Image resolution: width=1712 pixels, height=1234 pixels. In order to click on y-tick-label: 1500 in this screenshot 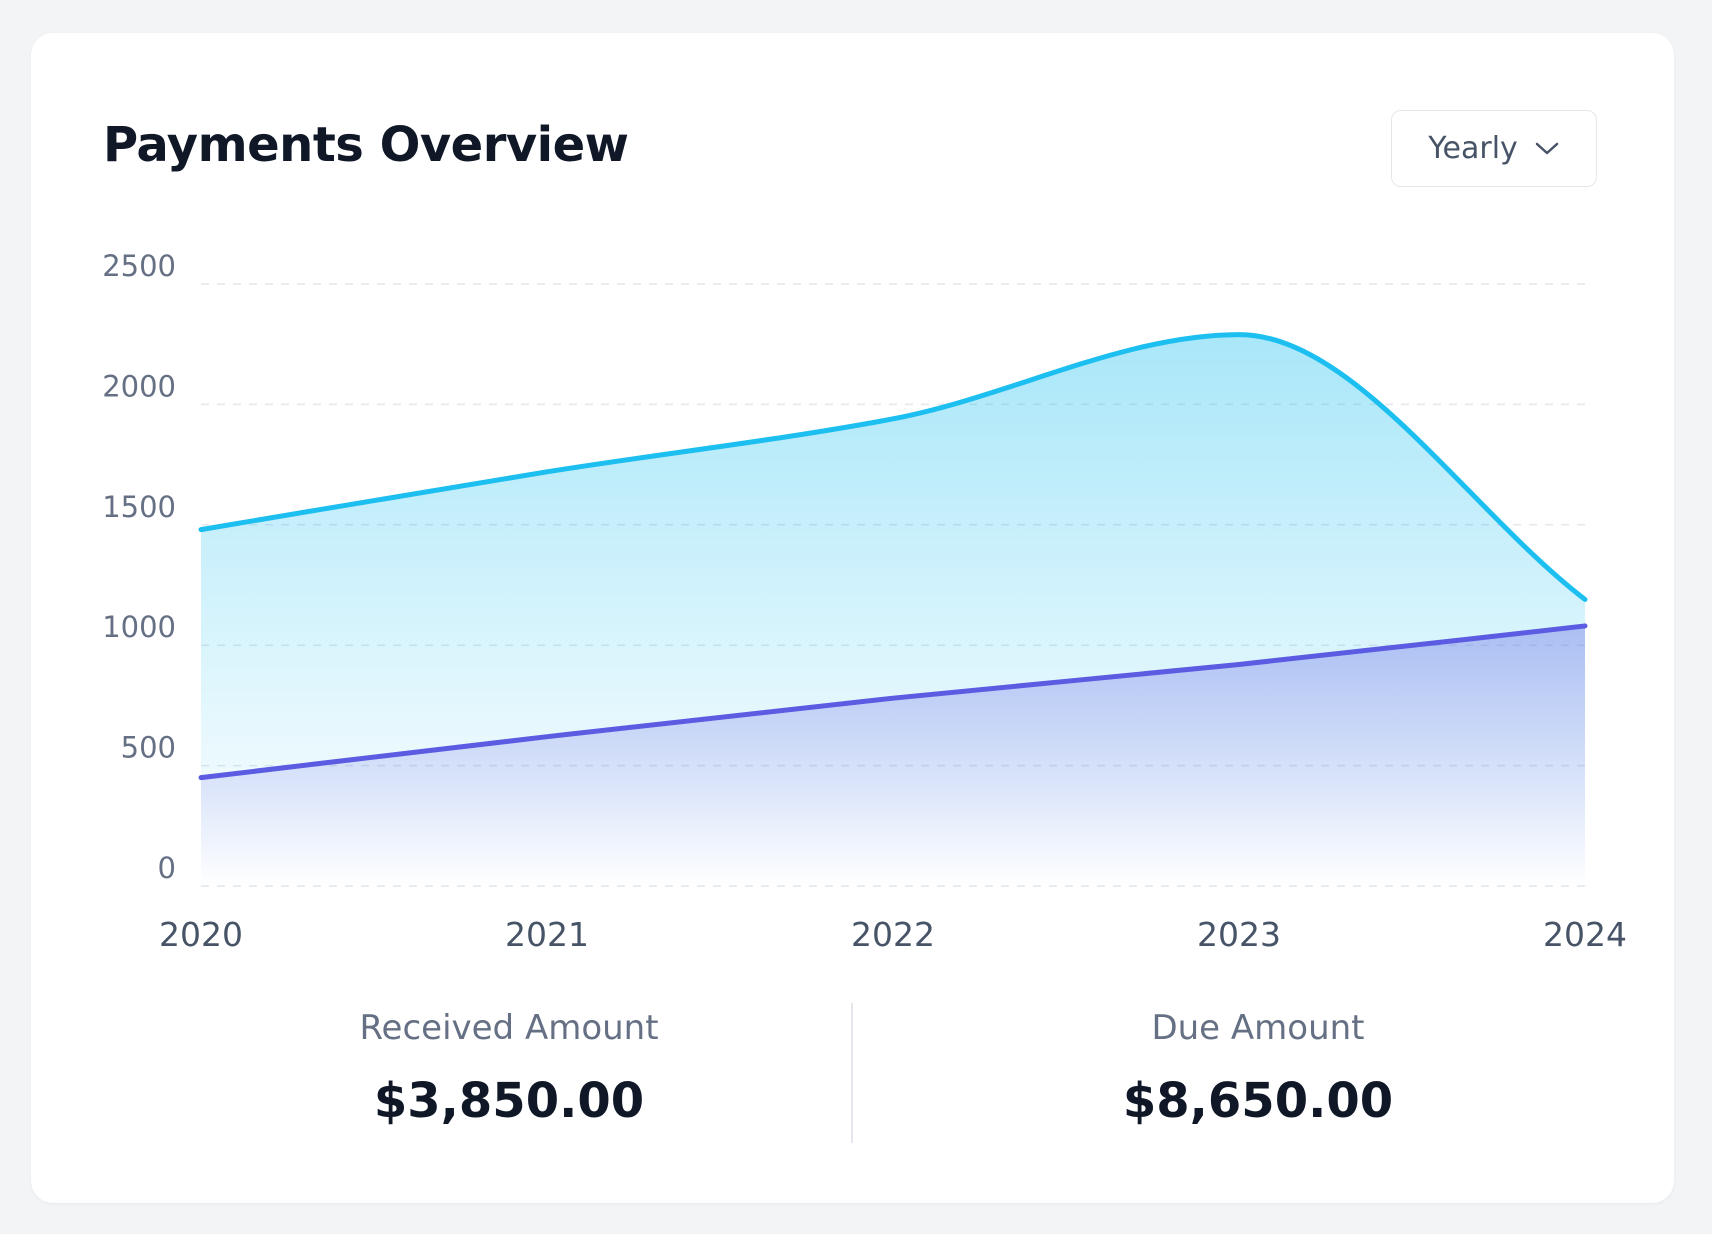, I will do `click(139, 507)`.